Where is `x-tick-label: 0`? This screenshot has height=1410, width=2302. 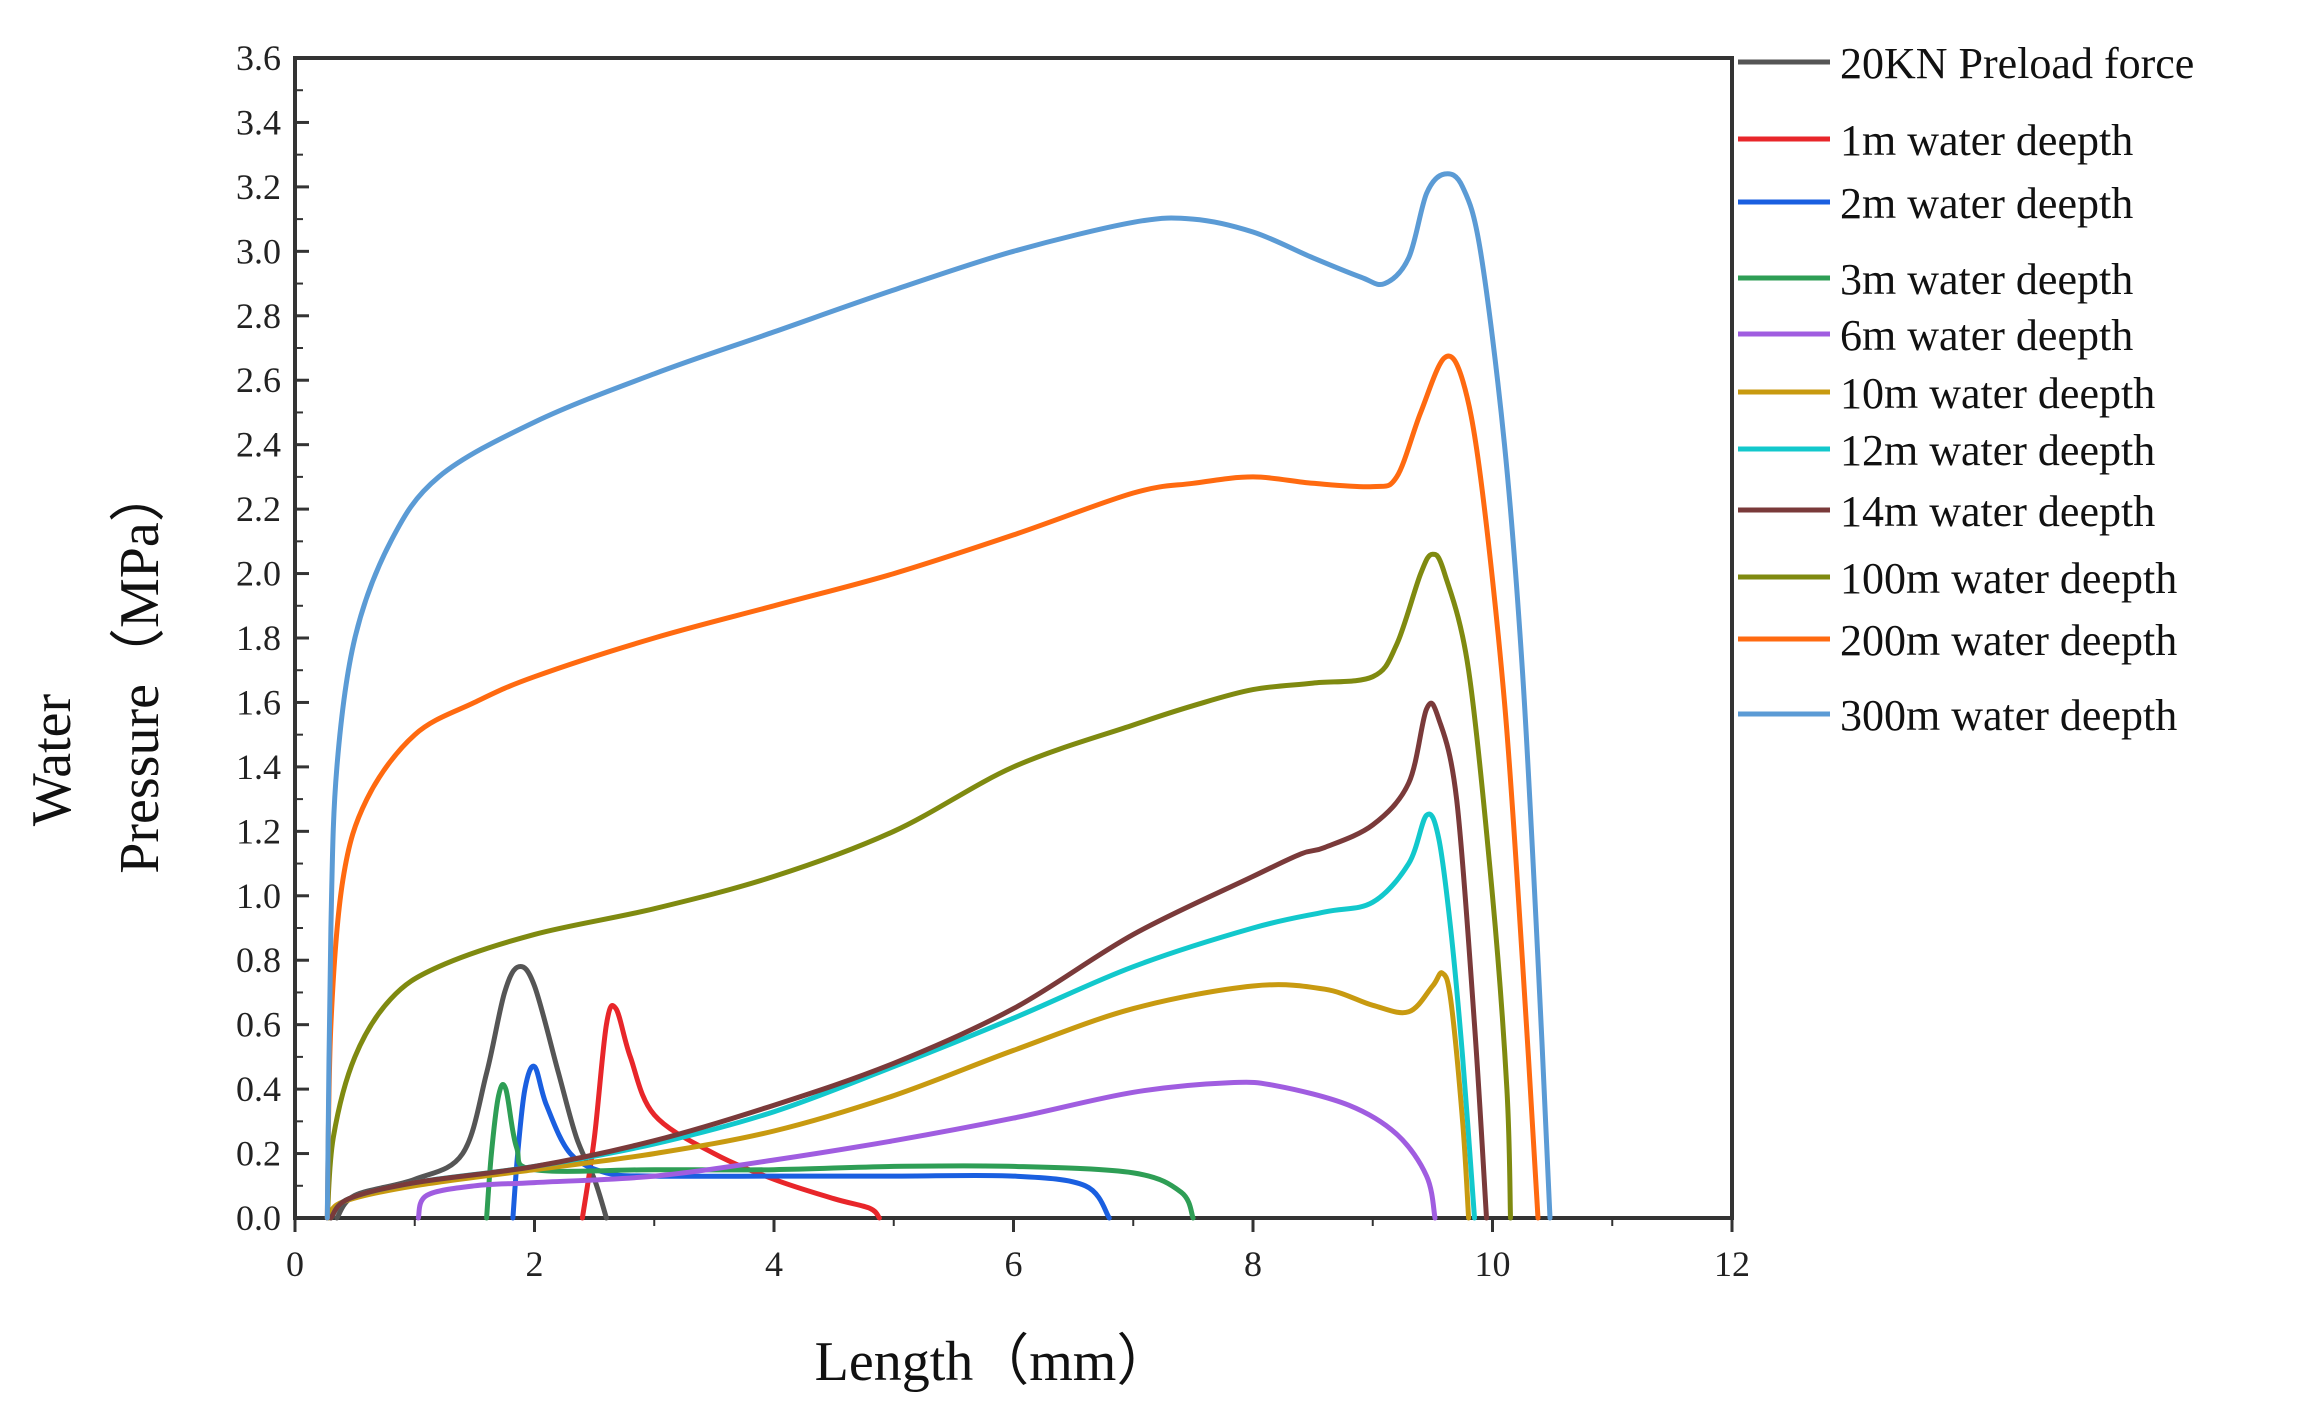 x-tick-label: 0 is located at coordinates (295, 1264).